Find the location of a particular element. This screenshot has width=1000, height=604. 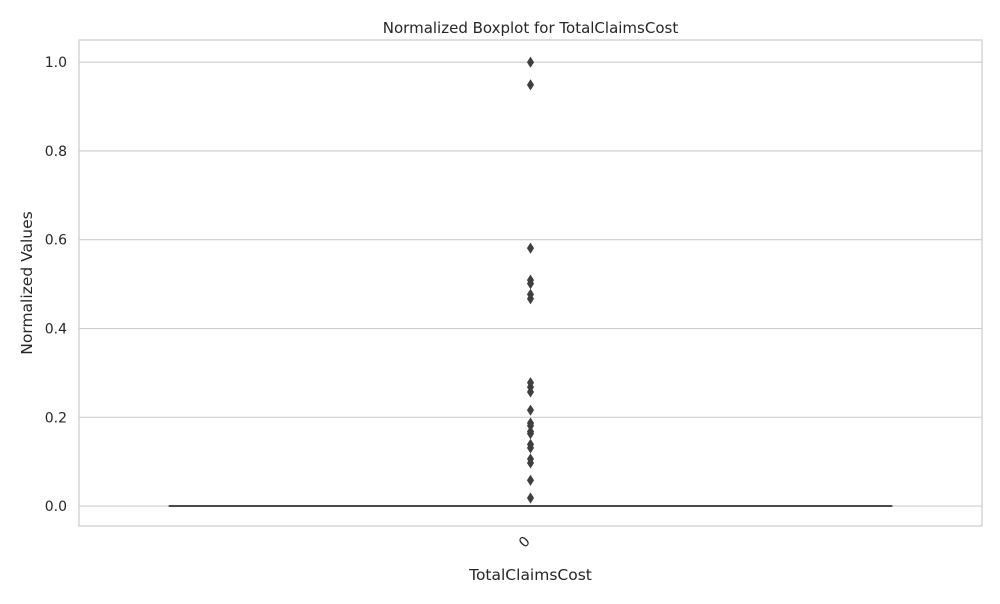

y-tick-label: 1.0 is located at coordinates (56, 63).